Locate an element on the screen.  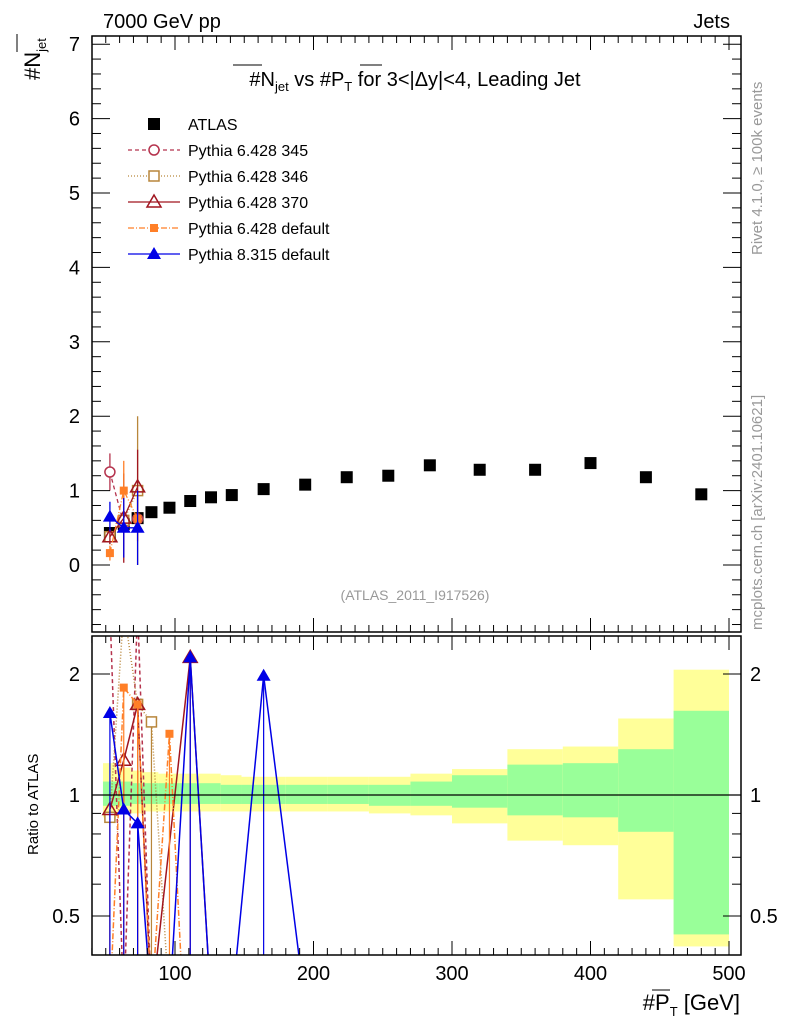
legend-entry-3: Pythia 6.428 370 is located at coordinates (248, 203).